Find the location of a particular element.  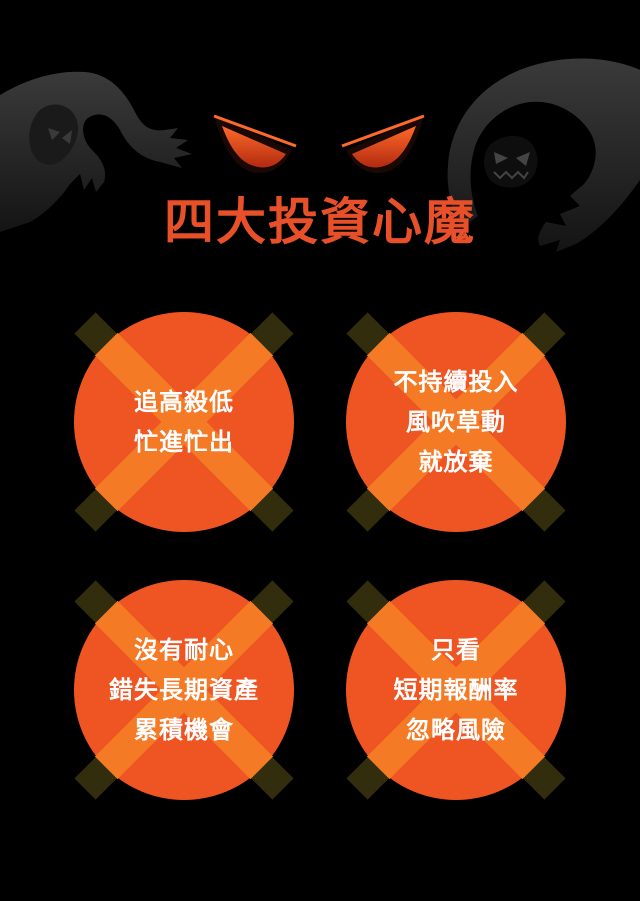

card-line: 累積機會 is located at coordinates (184, 730).